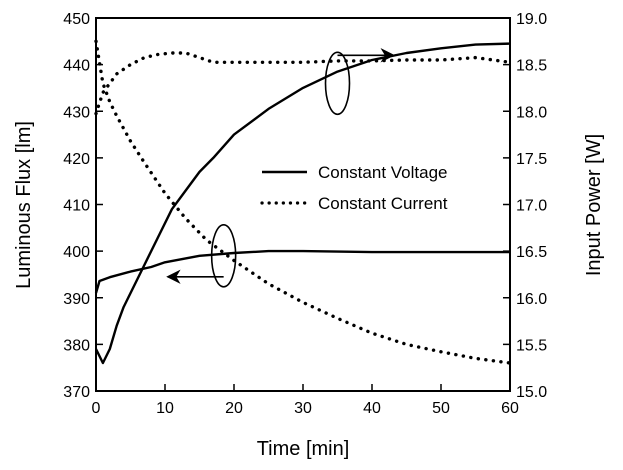  What do you see at coordinates (594, 205) in the screenshot?
I see `y-axis-title-right: Input Power [W]` at bounding box center [594, 205].